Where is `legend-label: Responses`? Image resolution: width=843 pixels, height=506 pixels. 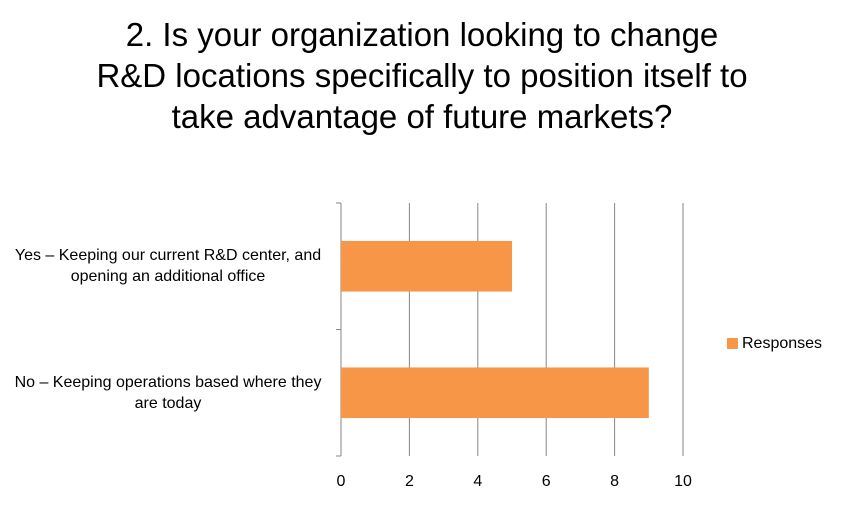
legend-label: Responses is located at coordinates (782, 343).